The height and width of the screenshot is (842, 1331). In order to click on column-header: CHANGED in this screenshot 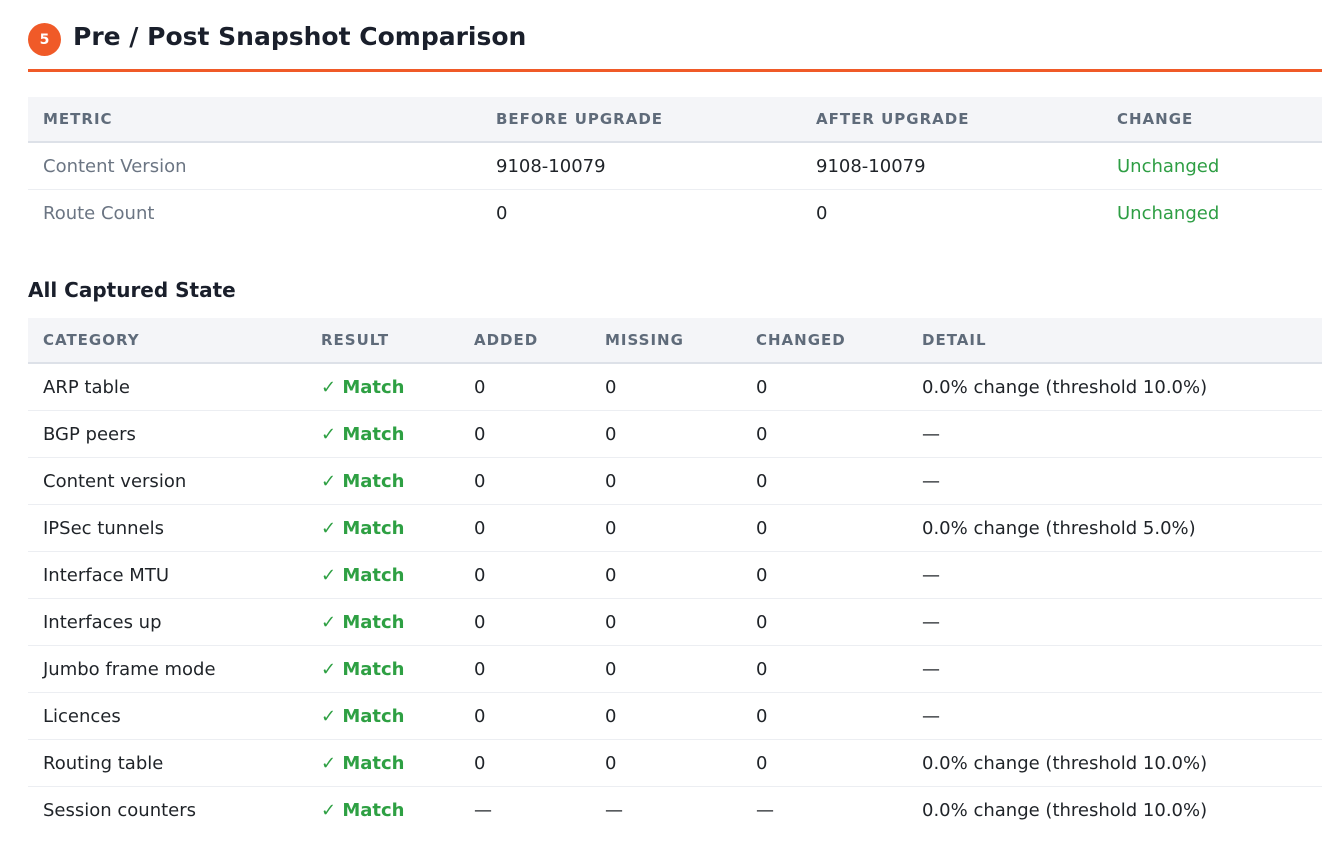, I will do `click(824, 341)`.